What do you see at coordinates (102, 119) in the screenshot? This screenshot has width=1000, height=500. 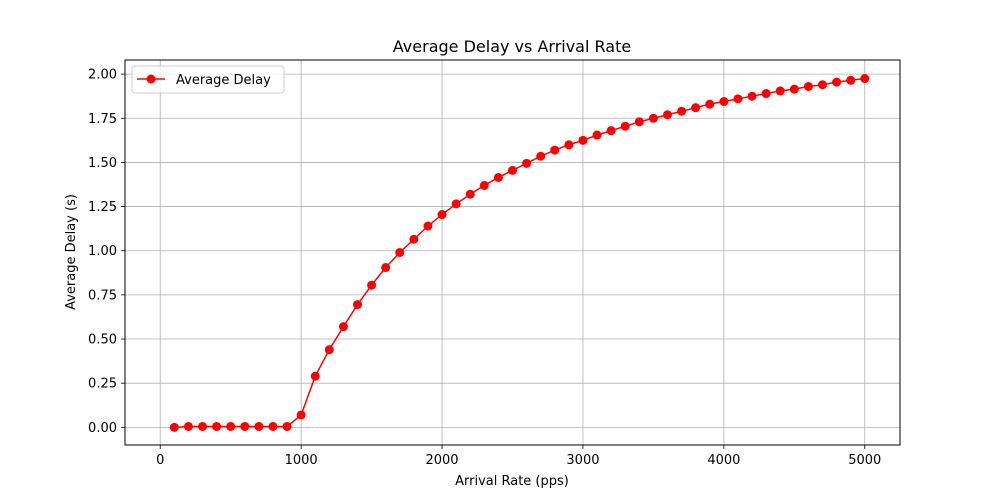 I see `y-tick-label: 1.75` at bounding box center [102, 119].